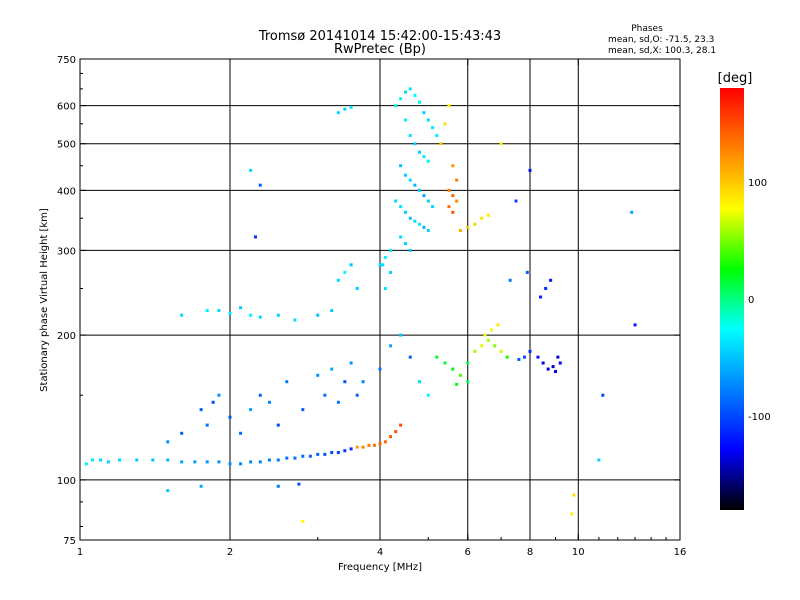  Describe the element at coordinates (66, 60) in the screenshot. I see `y-tick-label: 750` at that location.